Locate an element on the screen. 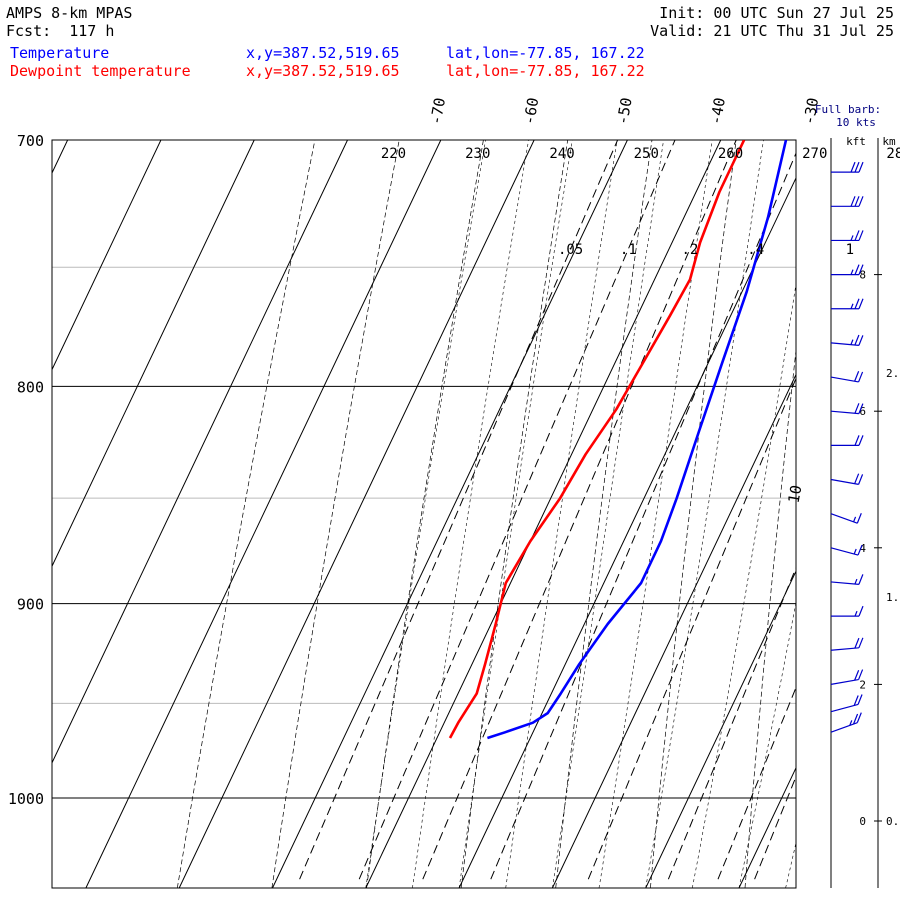  mixing-ratio-label: .4 is located at coordinates (755, 250).